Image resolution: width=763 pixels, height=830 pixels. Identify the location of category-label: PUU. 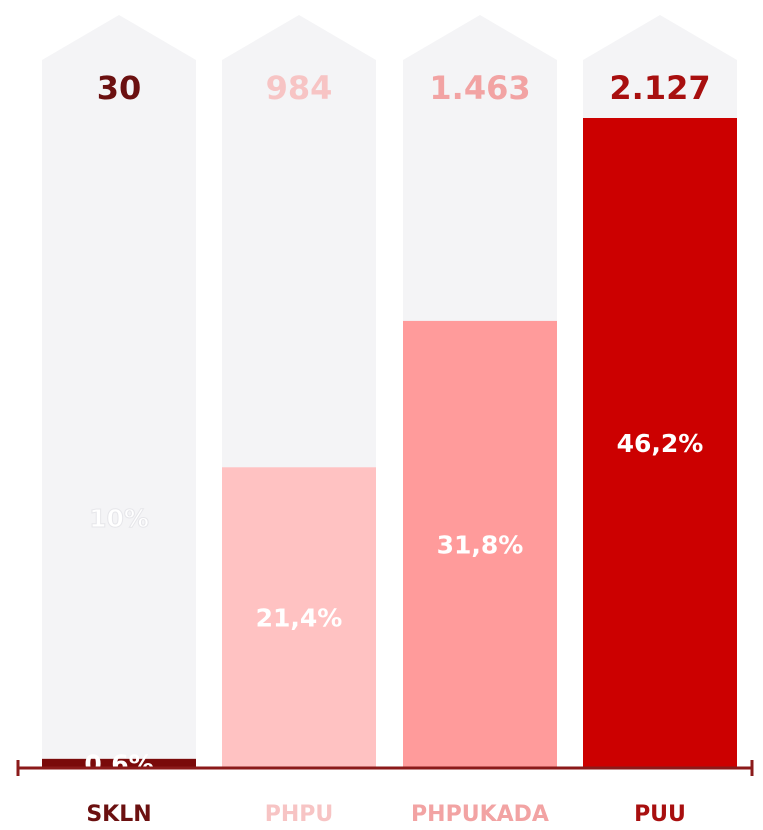
(660, 814).